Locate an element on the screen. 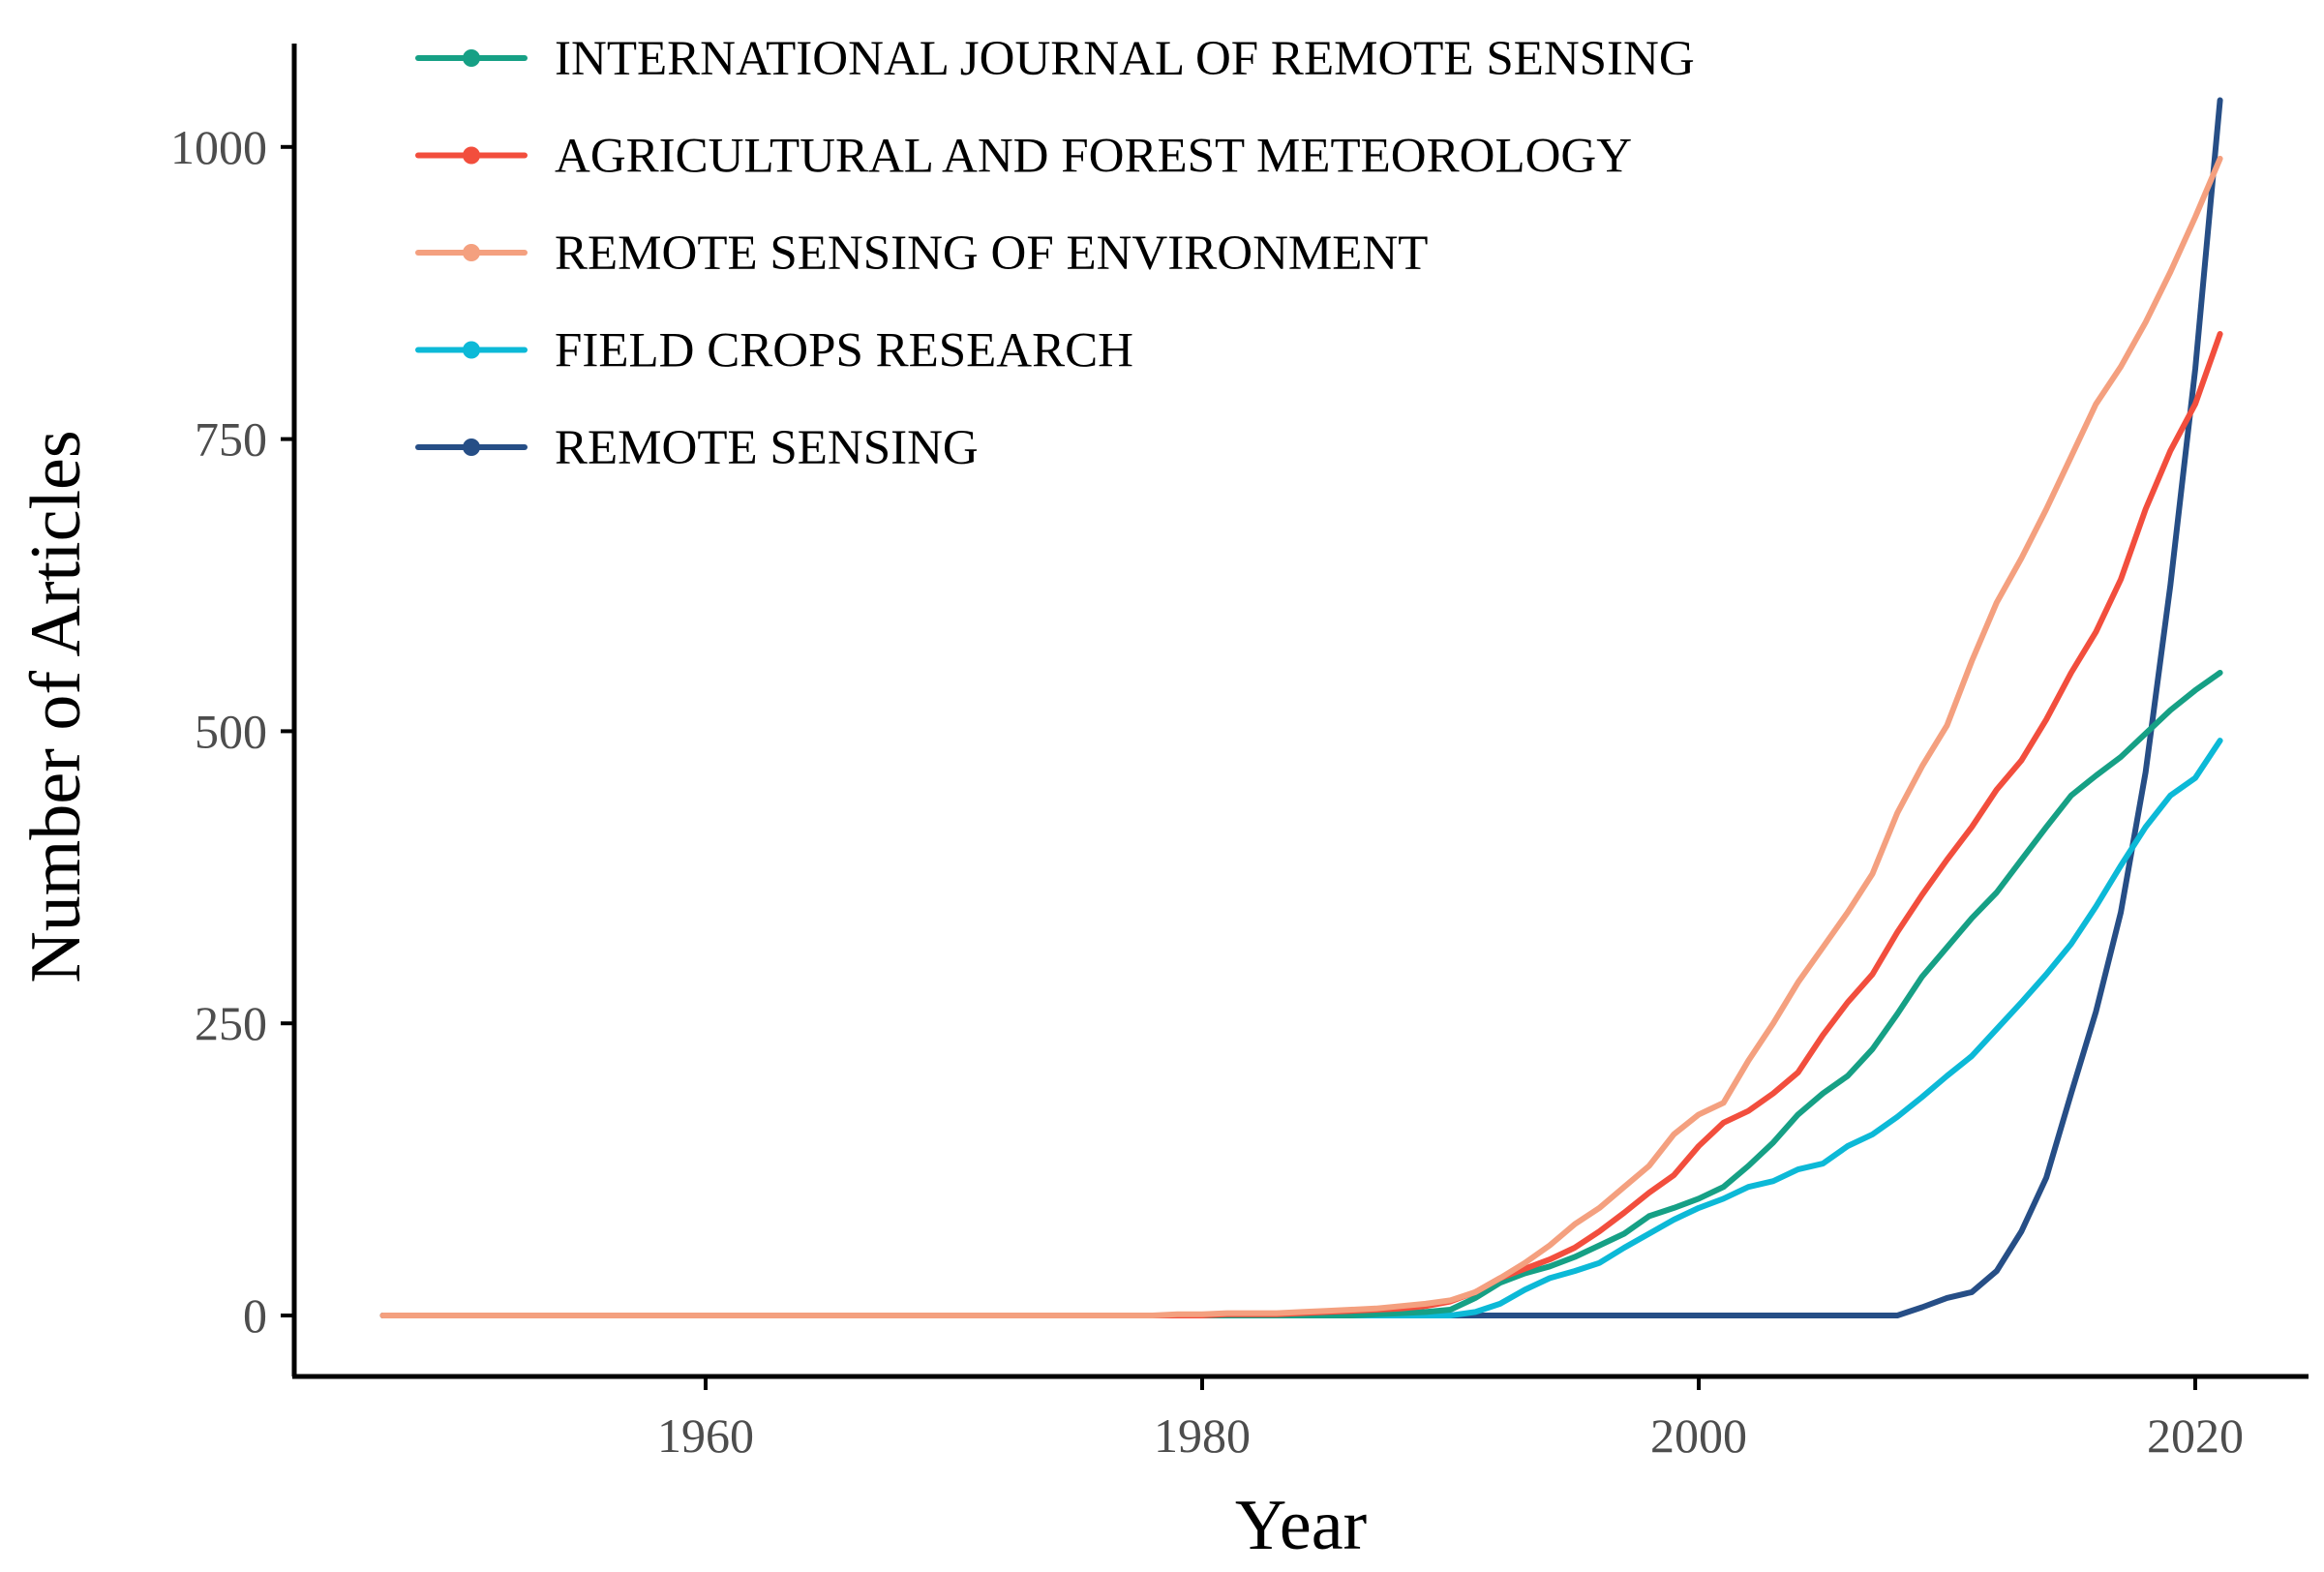 The image size is (2324, 1572). legend-label: FIELD CROPS RESEARCH is located at coordinates (844, 351).